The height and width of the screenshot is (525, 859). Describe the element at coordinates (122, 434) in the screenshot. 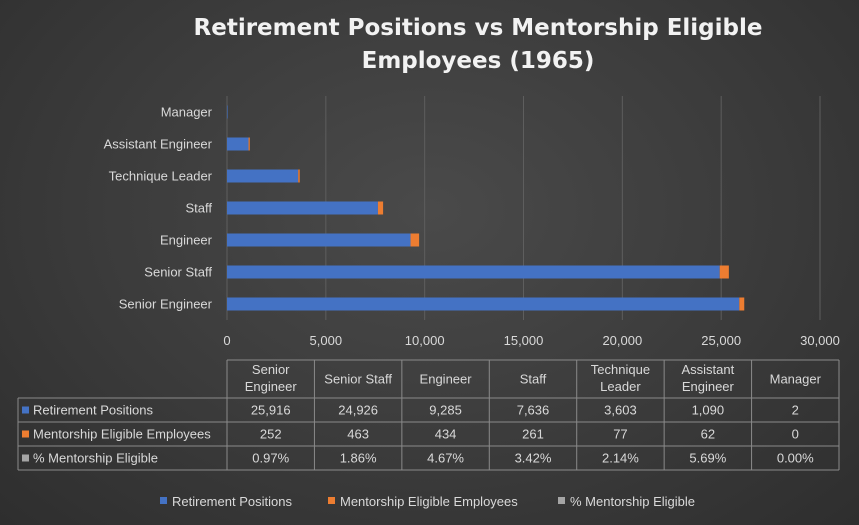

I see `table-row-label: Mentorship Eligible Employees` at that location.